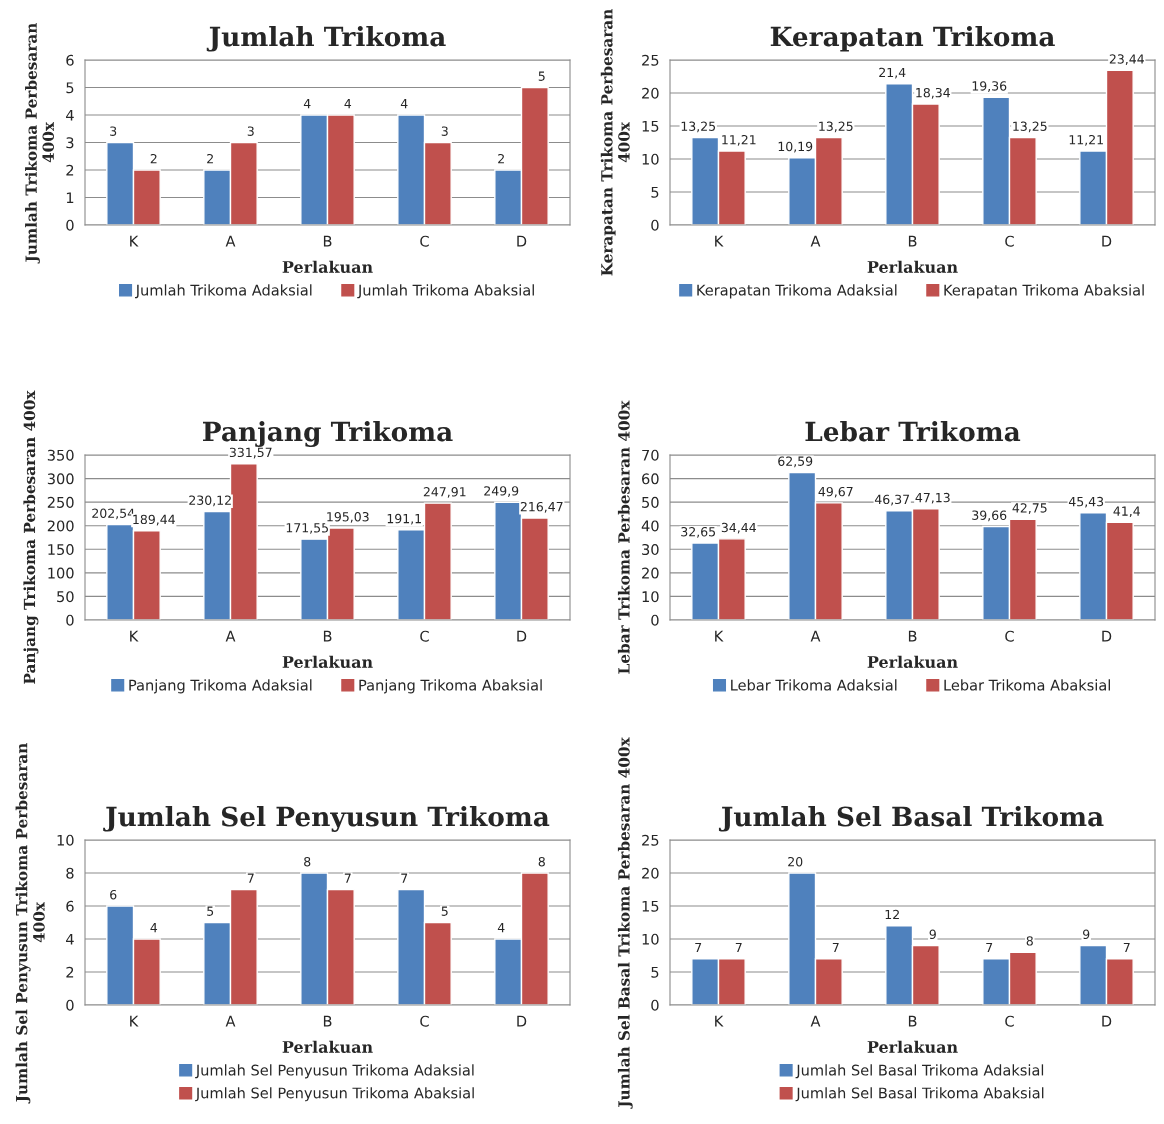  I want to click on y-tick-label: 30, so click(650, 550).